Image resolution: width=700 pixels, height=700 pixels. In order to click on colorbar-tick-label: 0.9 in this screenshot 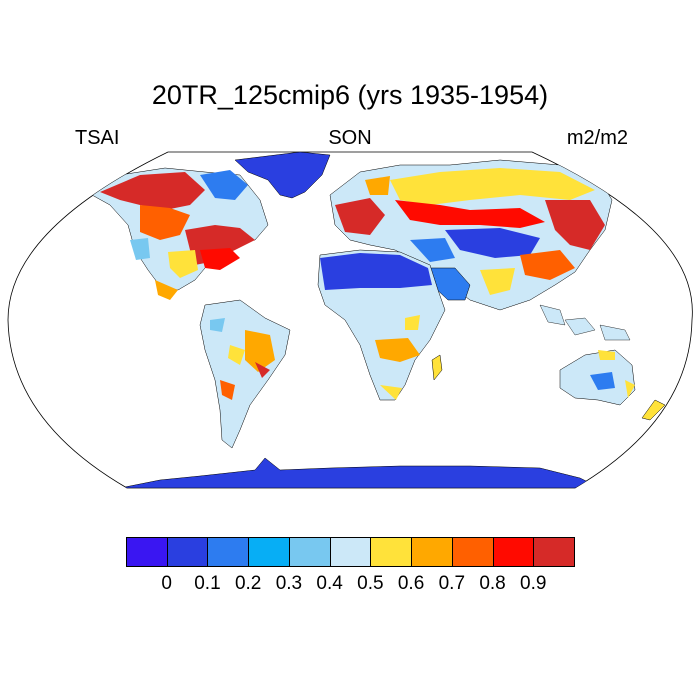, I will do `click(533, 583)`.